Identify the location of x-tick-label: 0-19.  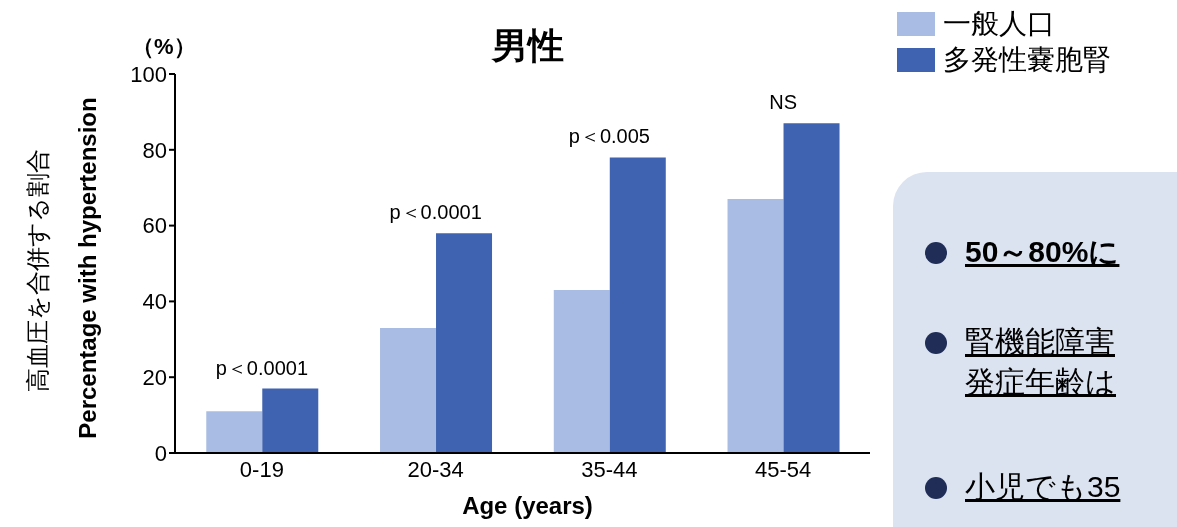
(261, 469).